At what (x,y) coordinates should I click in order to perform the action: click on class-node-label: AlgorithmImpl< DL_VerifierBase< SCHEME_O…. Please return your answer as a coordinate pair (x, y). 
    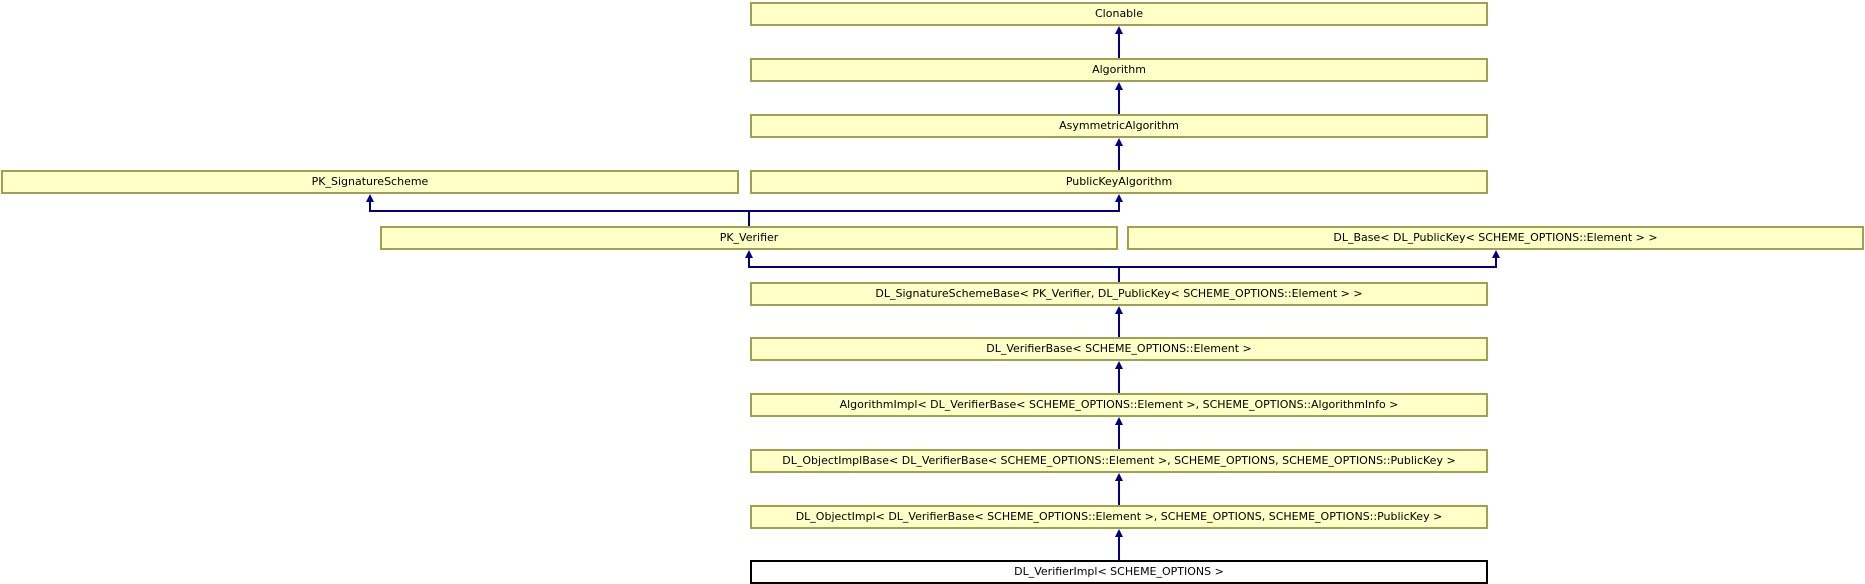
    Looking at the image, I should click on (1119, 404).